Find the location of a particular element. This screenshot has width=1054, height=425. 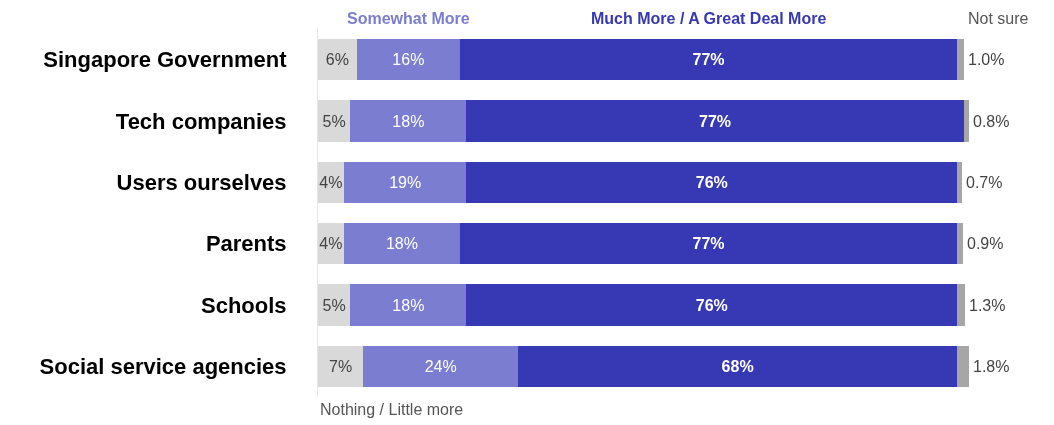

y-tick-label: Parents is located at coordinates (246, 244).